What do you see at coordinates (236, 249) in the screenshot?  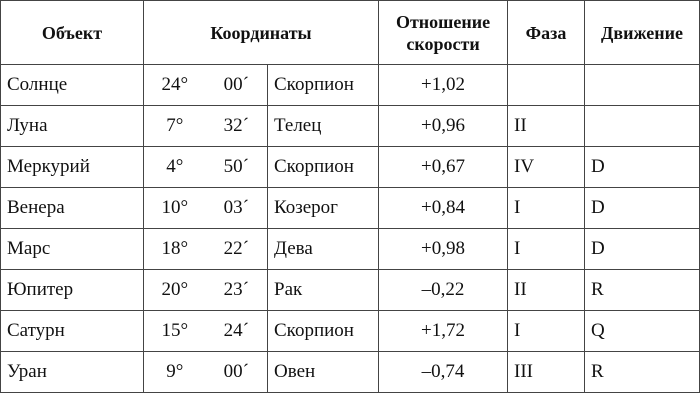 I see `table-cell: 22´` at bounding box center [236, 249].